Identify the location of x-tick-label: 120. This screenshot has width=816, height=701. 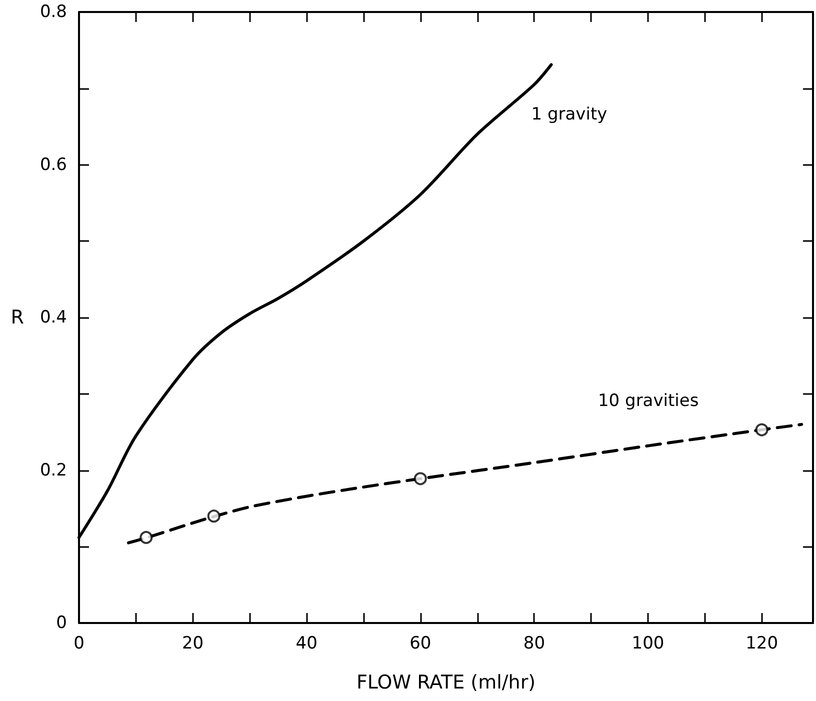
(762, 644).